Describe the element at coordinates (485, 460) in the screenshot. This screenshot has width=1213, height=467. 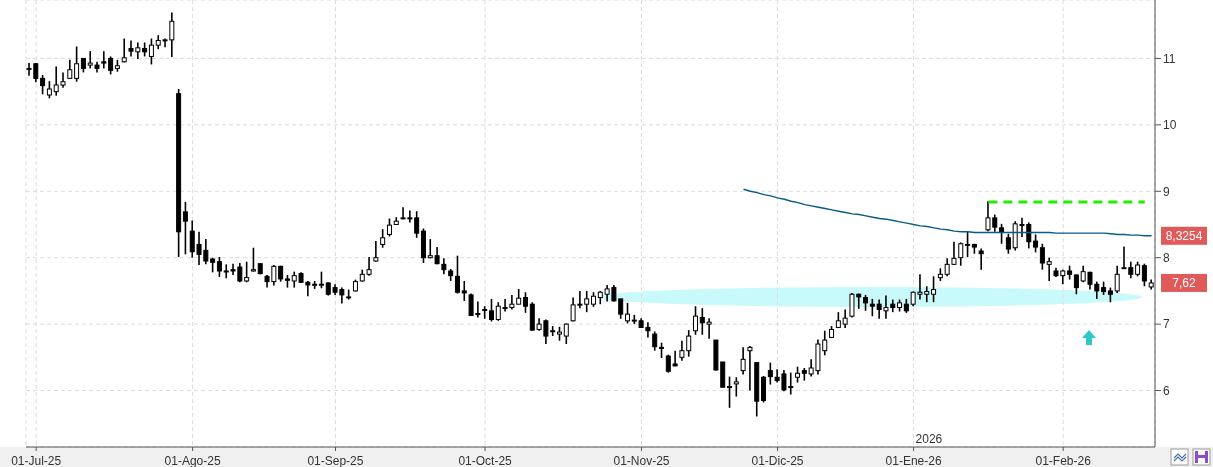
I see `x-tick-label: 01-Oct-25` at that location.